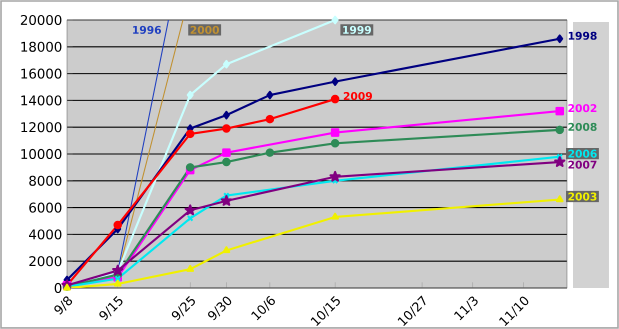 This screenshot has height=329, width=619. Describe the element at coordinates (45, 261) in the screenshot. I see `y-tick-label: 2000` at that location.